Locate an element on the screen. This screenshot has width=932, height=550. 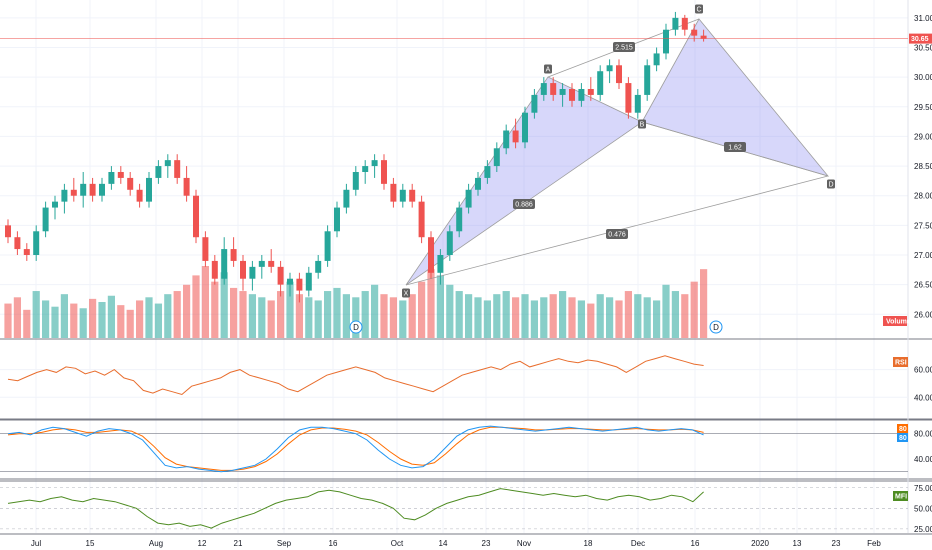
price-tick-label: 28.00 is located at coordinates (923, 196).